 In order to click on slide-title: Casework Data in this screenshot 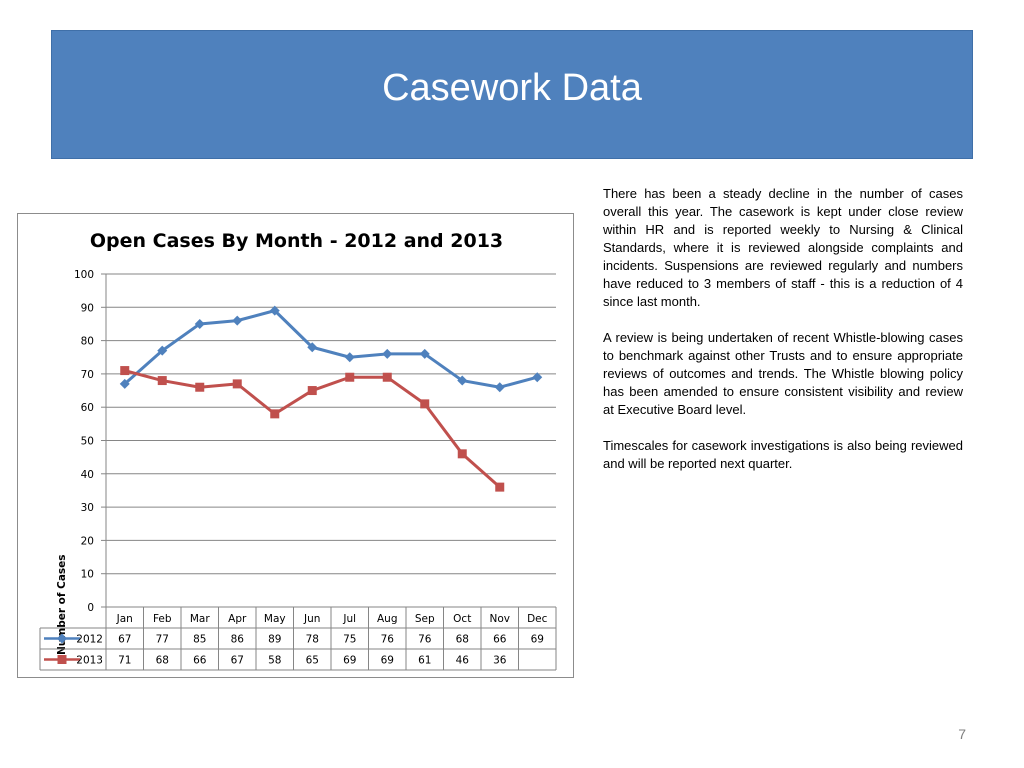, I will do `click(512, 88)`.